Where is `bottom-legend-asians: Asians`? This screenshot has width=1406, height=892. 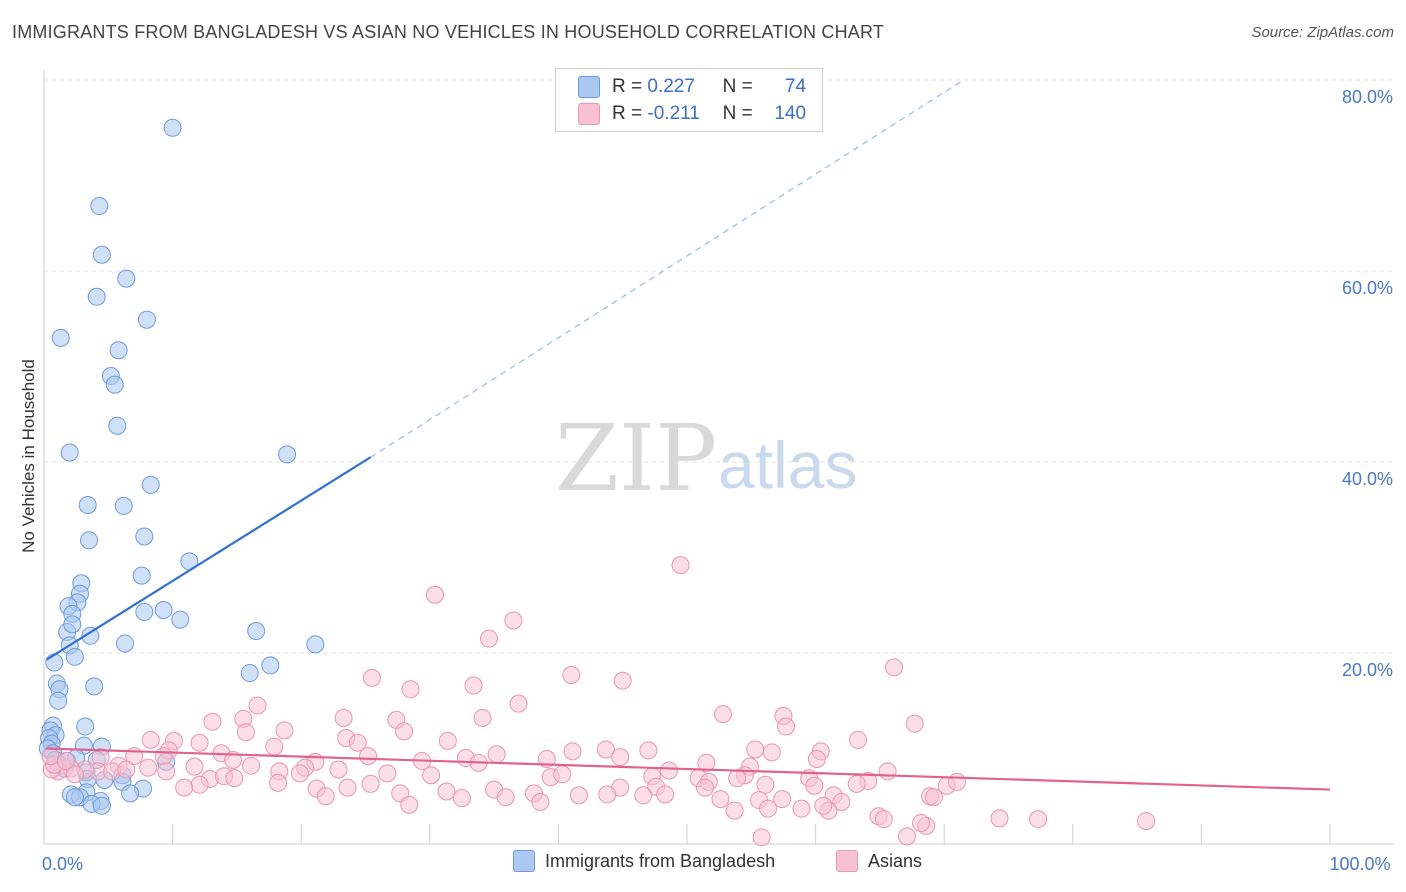
bottom-legend-asians: Asians is located at coordinates (879, 861).